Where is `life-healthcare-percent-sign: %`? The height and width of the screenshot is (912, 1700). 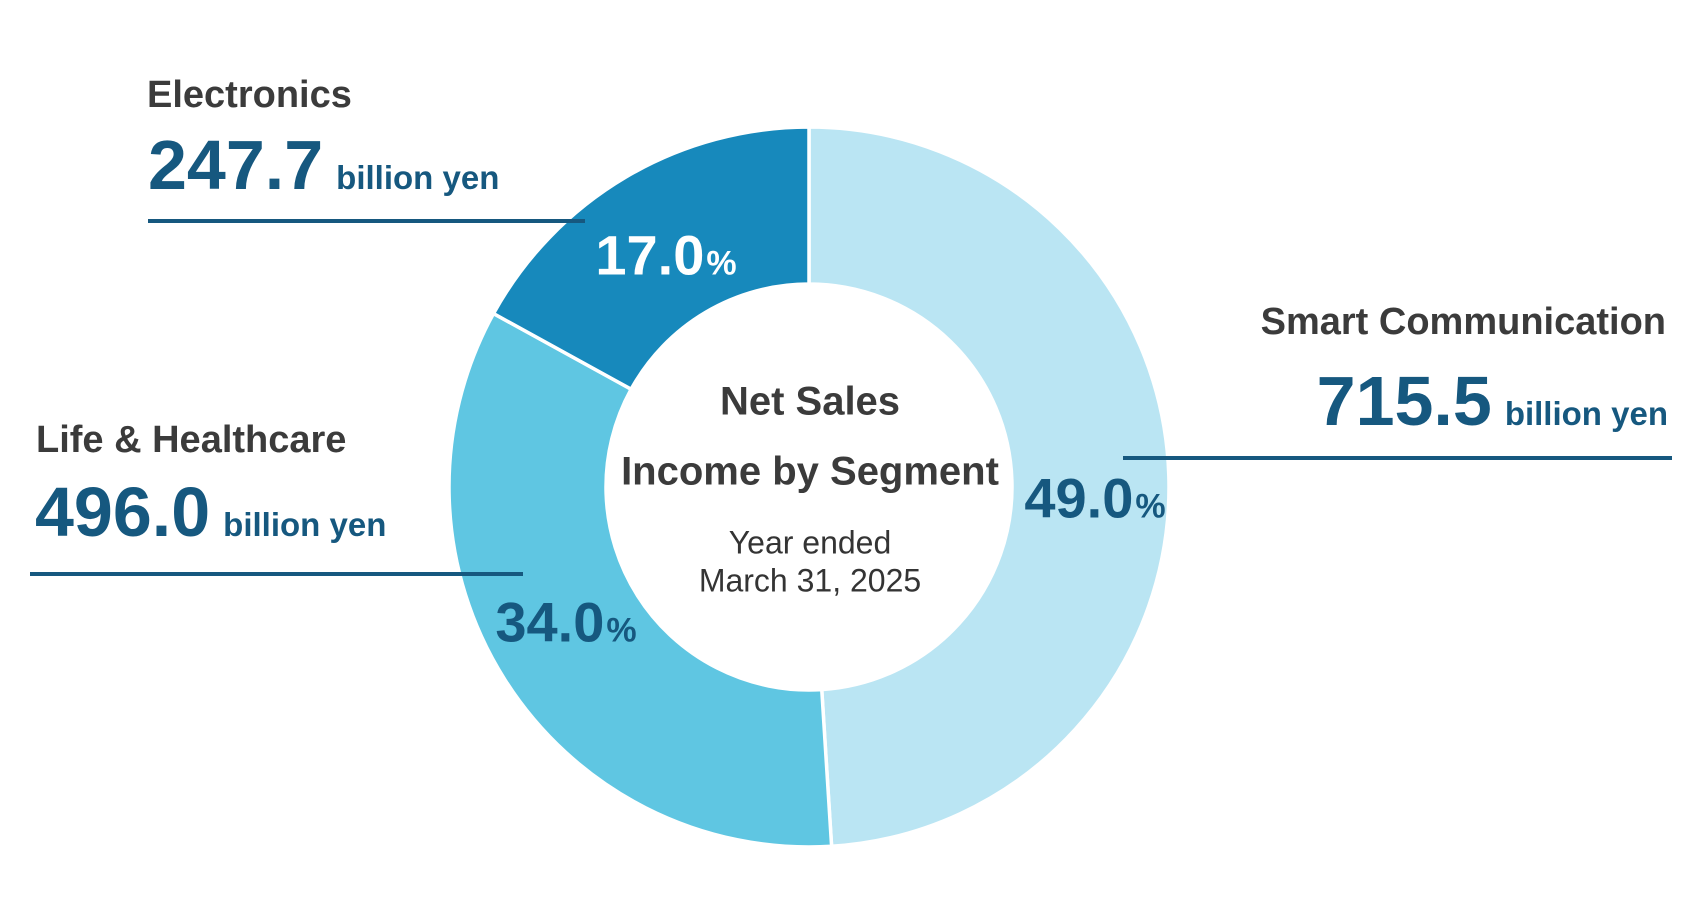 life-healthcare-percent-sign: % is located at coordinates (621, 630).